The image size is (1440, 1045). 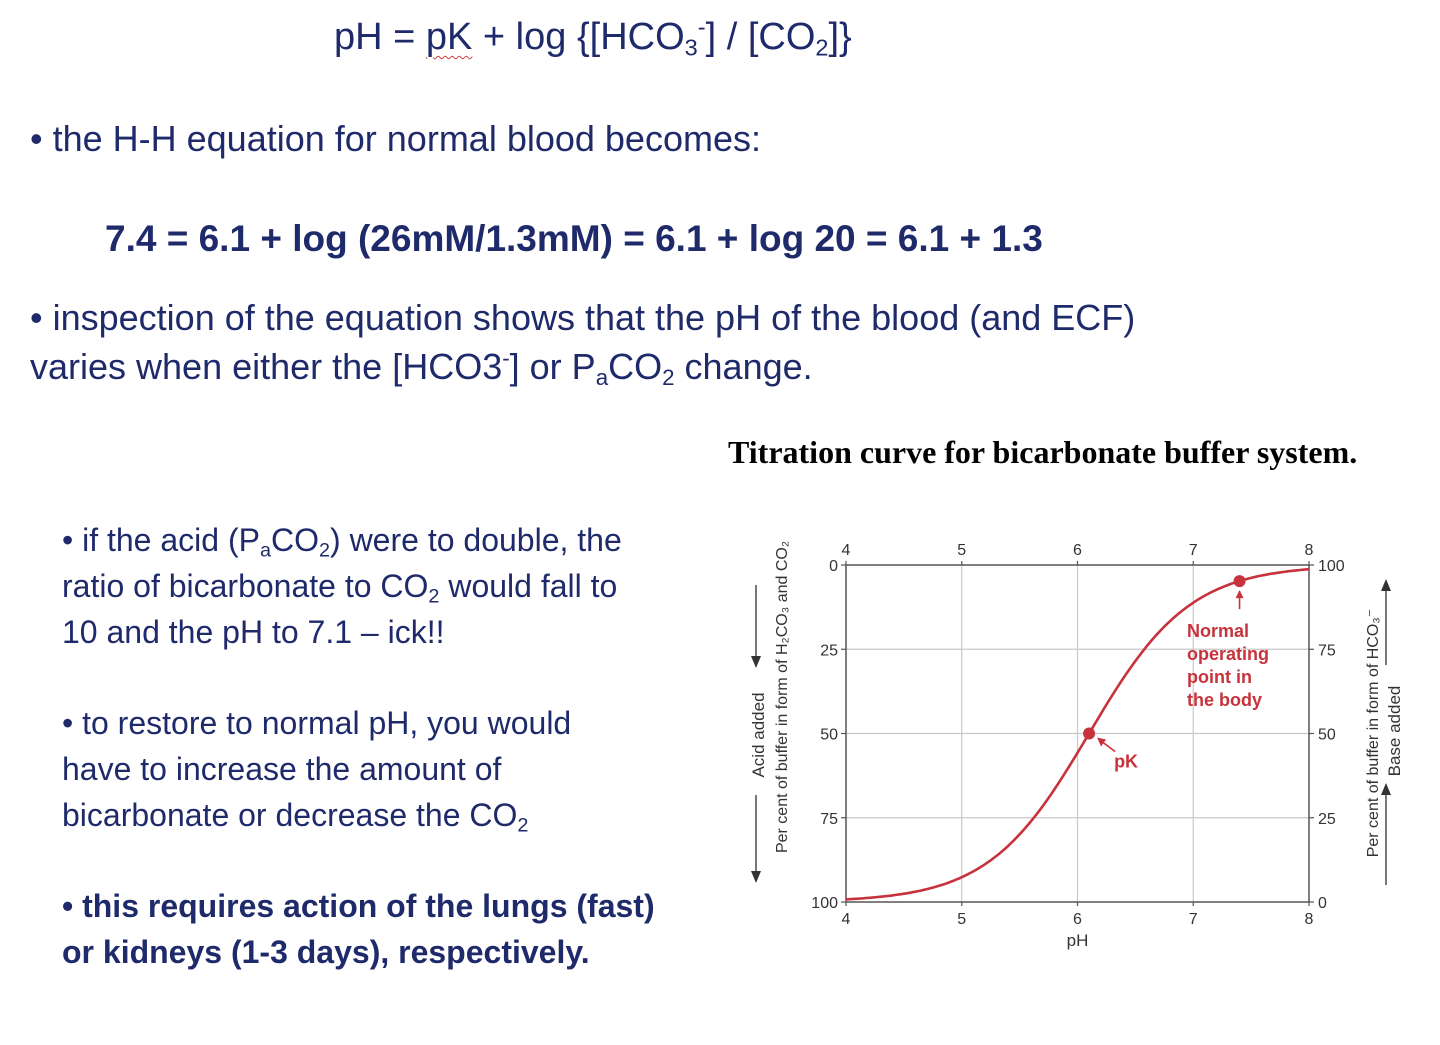 What do you see at coordinates (1193, 919) in the screenshot?
I see `x-tick-label-bottom: 7` at bounding box center [1193, 919].